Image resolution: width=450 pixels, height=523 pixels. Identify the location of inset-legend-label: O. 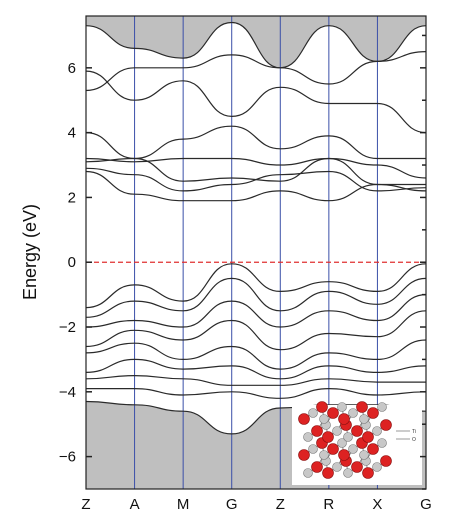
(414, 440).